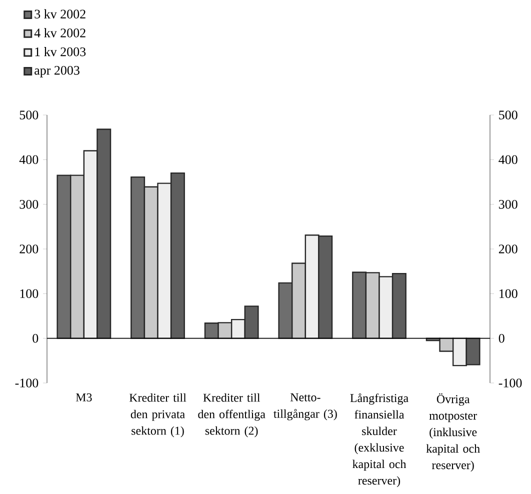 This screenshot has width=531, height=494. I want to click on y2-tick-label: 200, so click(29, 249).